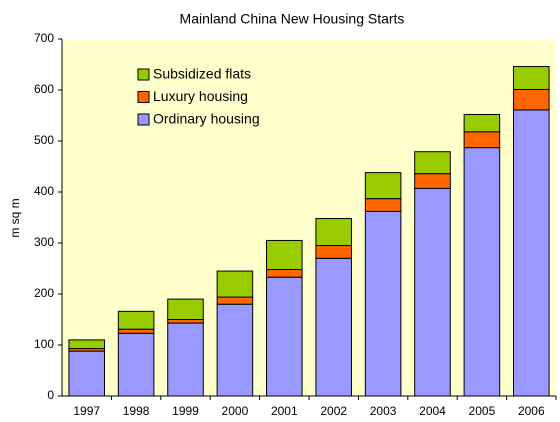  Describe the element at coordinates (284, 411) in the screenshot. I see `x-tick-label: 2001` at that location.